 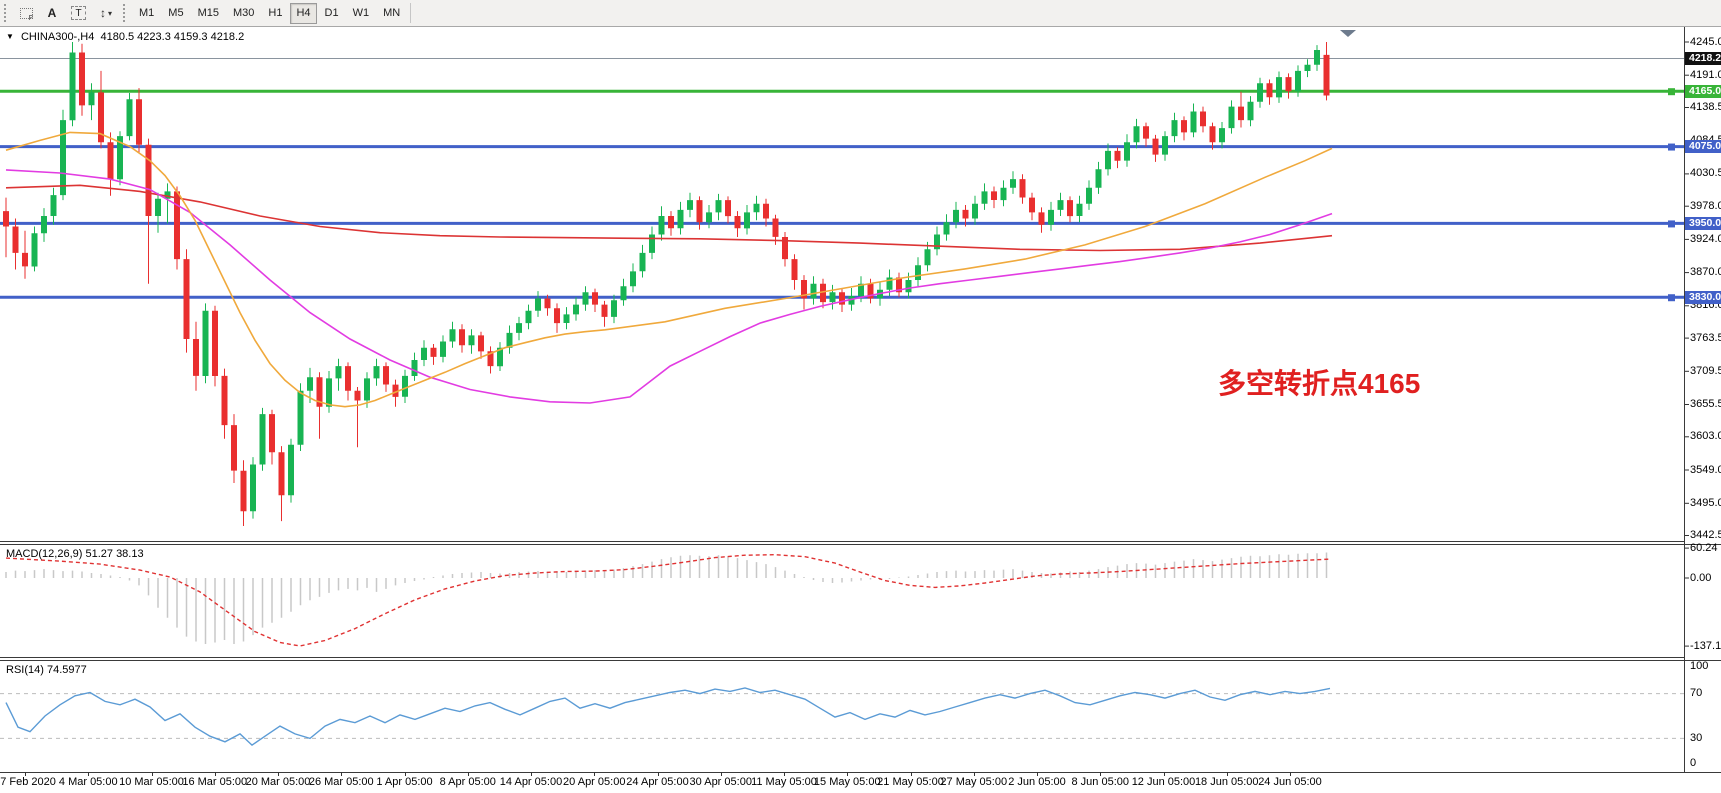 I want to click on arrow-styles-icon: ↕, so click(x=103, y=13).